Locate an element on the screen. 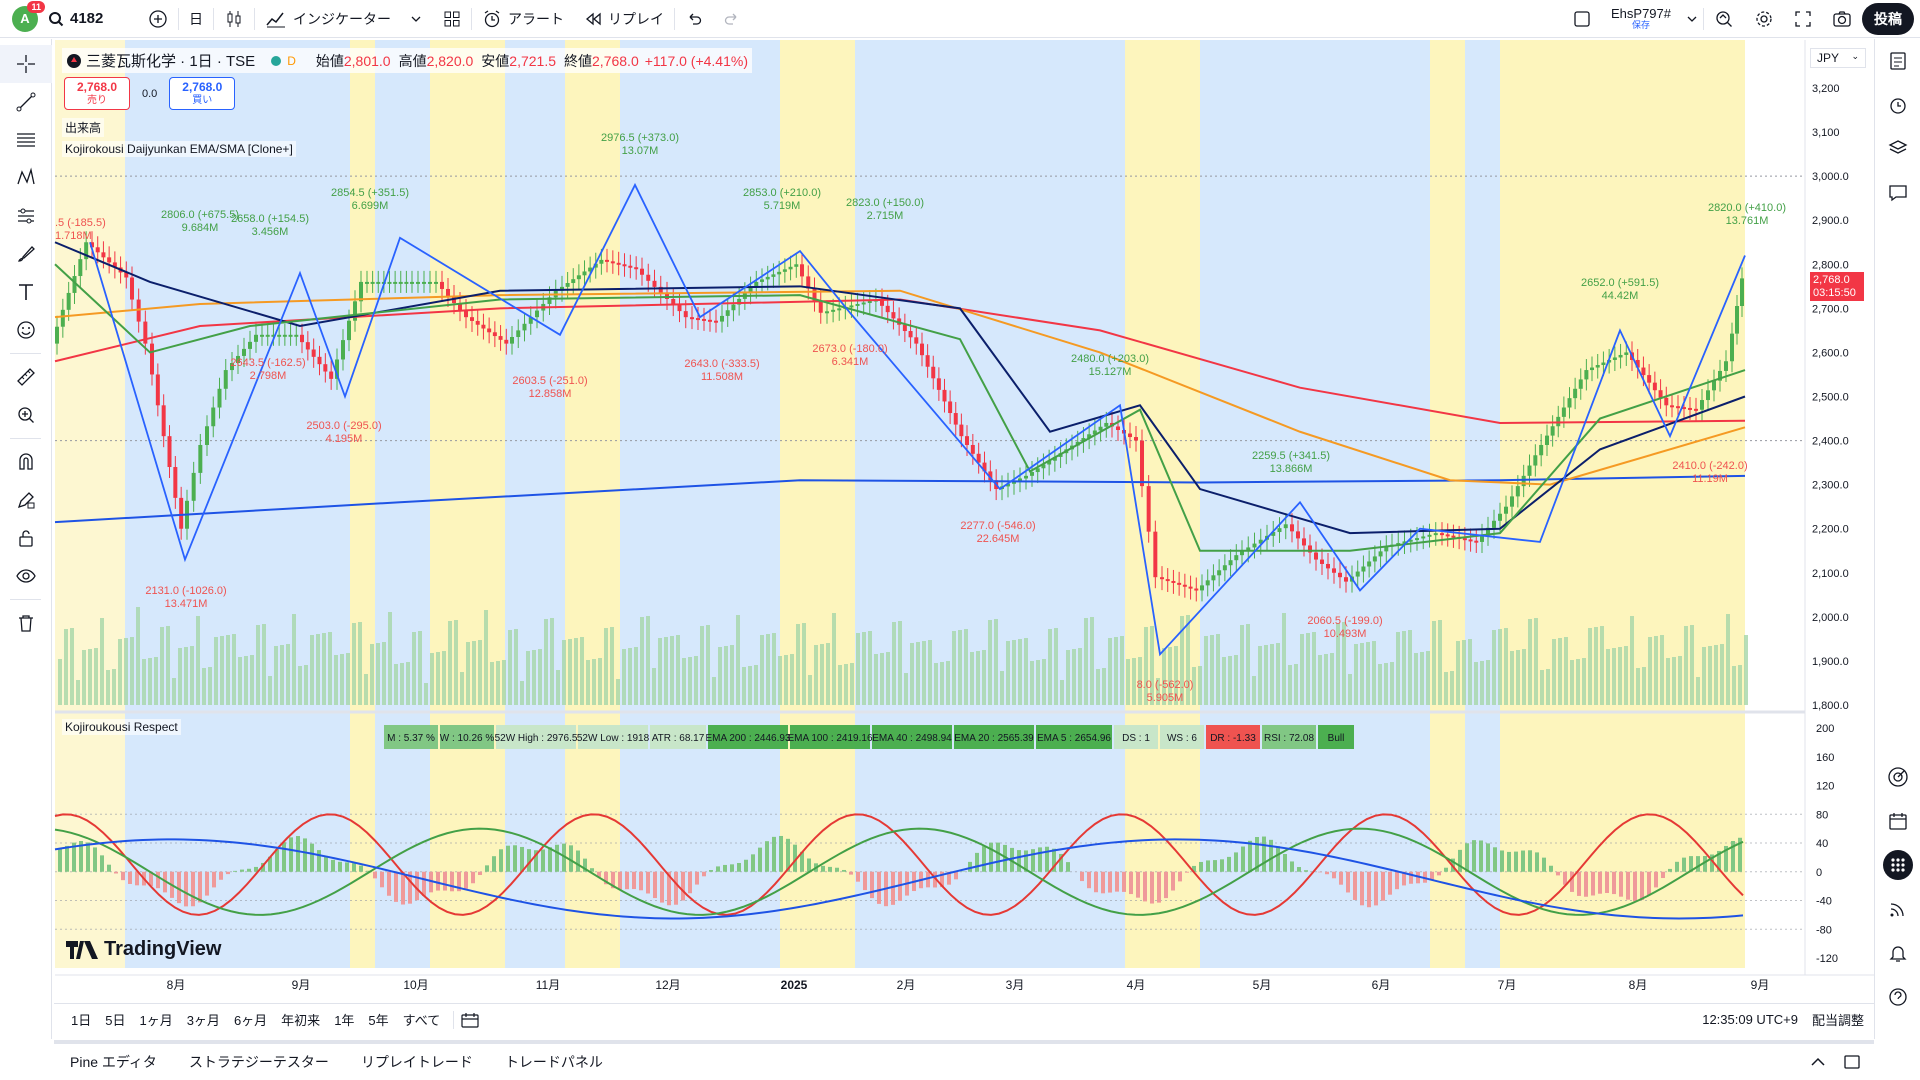 The height and width of the screenshot is (1080, 1920). tab-pine-editor: Pine エディタ is located at coordinates (113, 1062).